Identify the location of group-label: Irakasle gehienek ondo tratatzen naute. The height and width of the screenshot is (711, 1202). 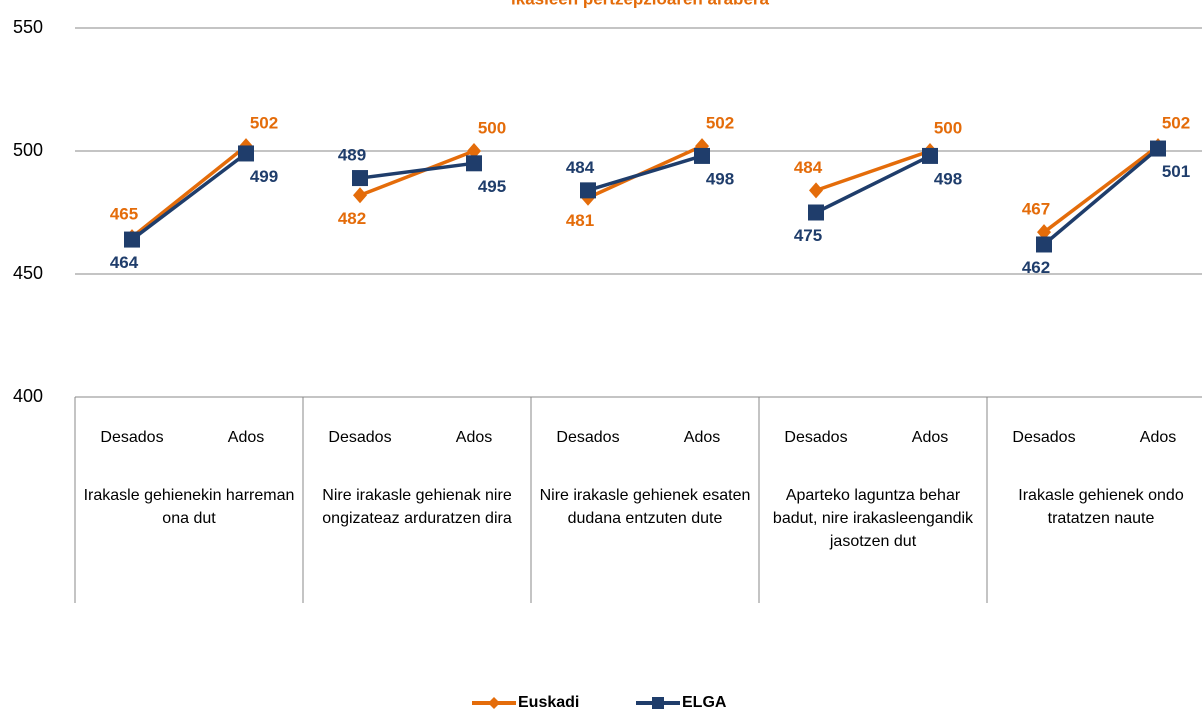
(1101, 507).